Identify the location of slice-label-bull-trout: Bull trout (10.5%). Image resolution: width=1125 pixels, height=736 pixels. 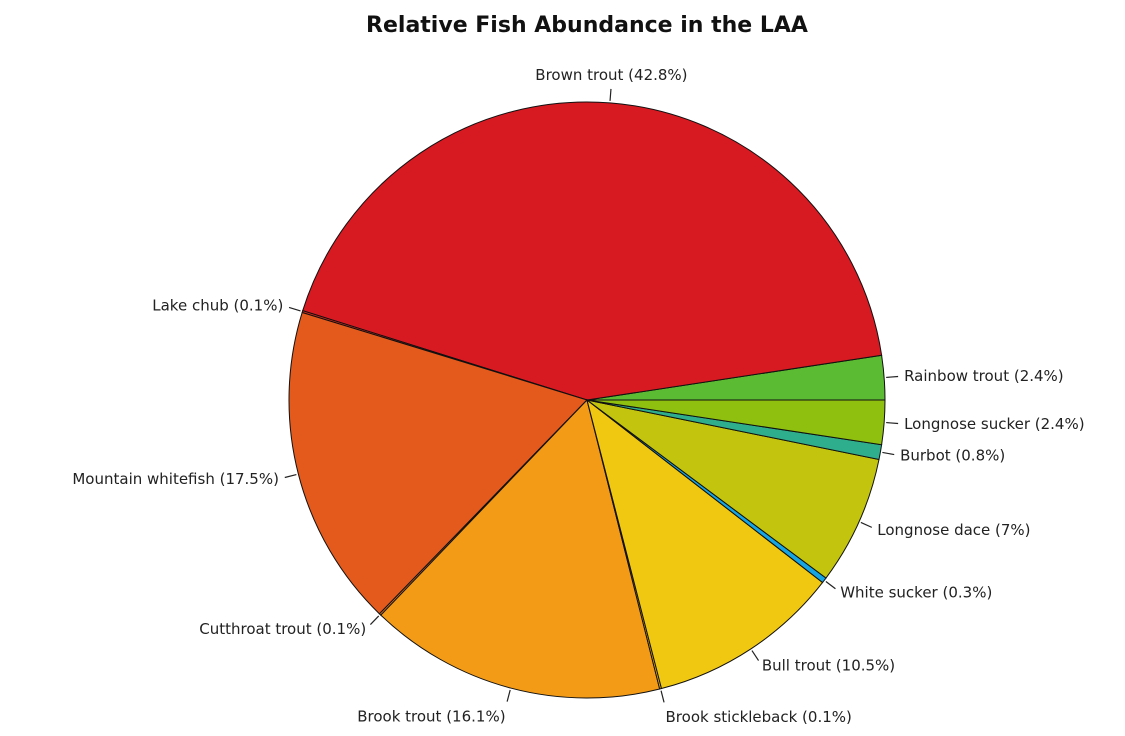
(828, 666).